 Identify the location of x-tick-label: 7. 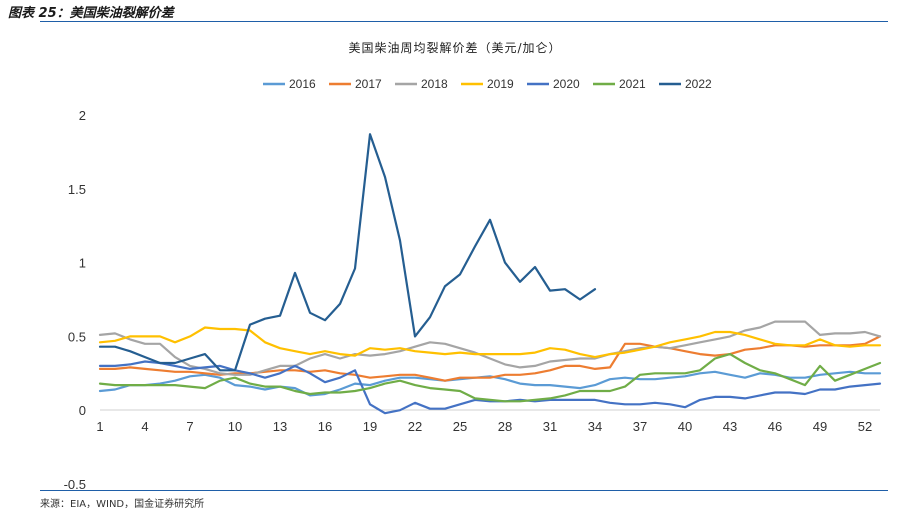
(189, 426).